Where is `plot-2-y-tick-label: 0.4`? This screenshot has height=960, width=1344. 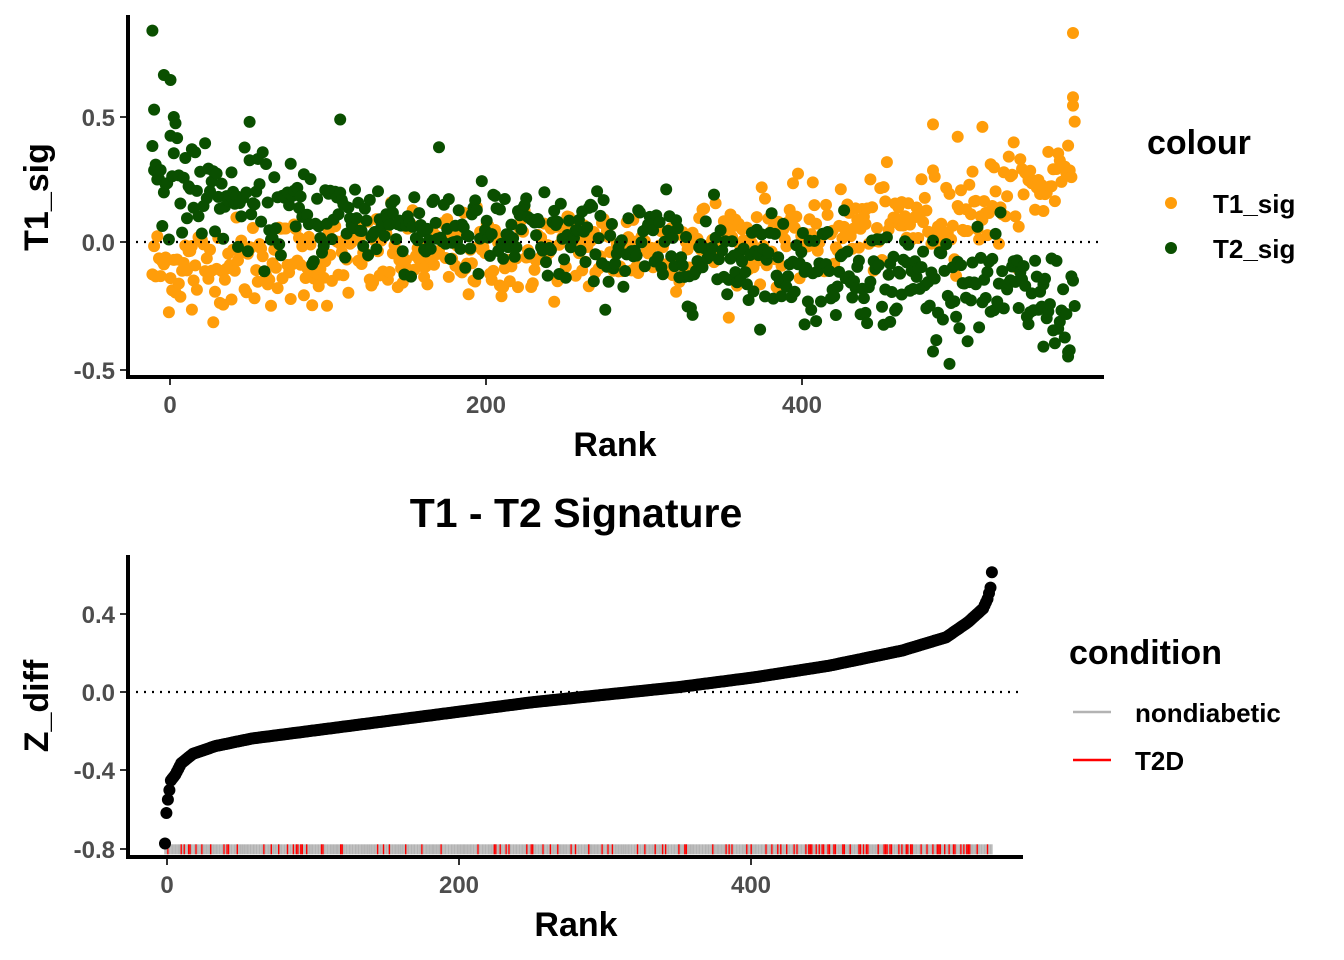
plot-2-y-tick-label: 0.4 is located at coordinates (99, 615).